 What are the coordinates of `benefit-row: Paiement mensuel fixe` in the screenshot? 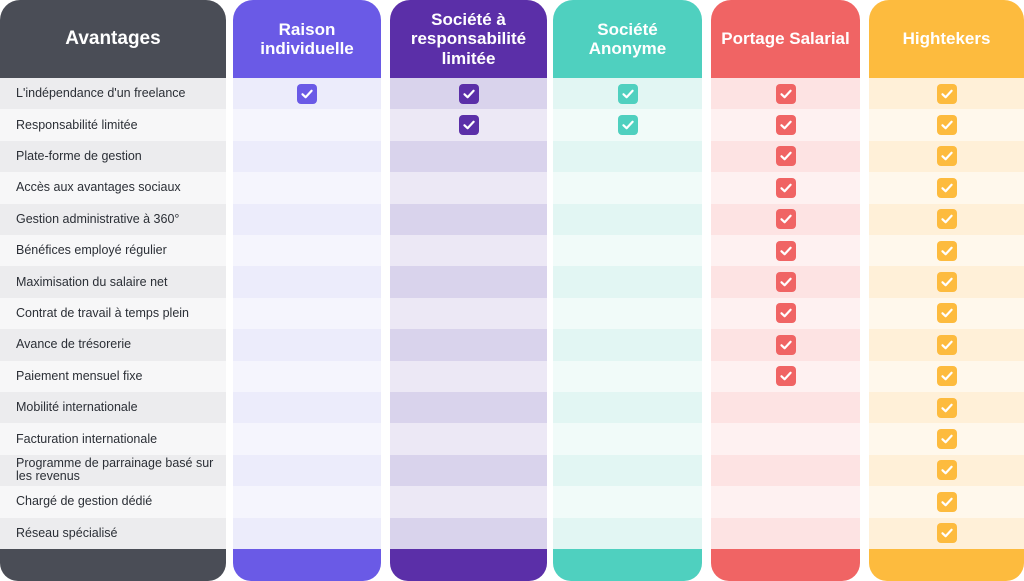 It's located at (113, 376).